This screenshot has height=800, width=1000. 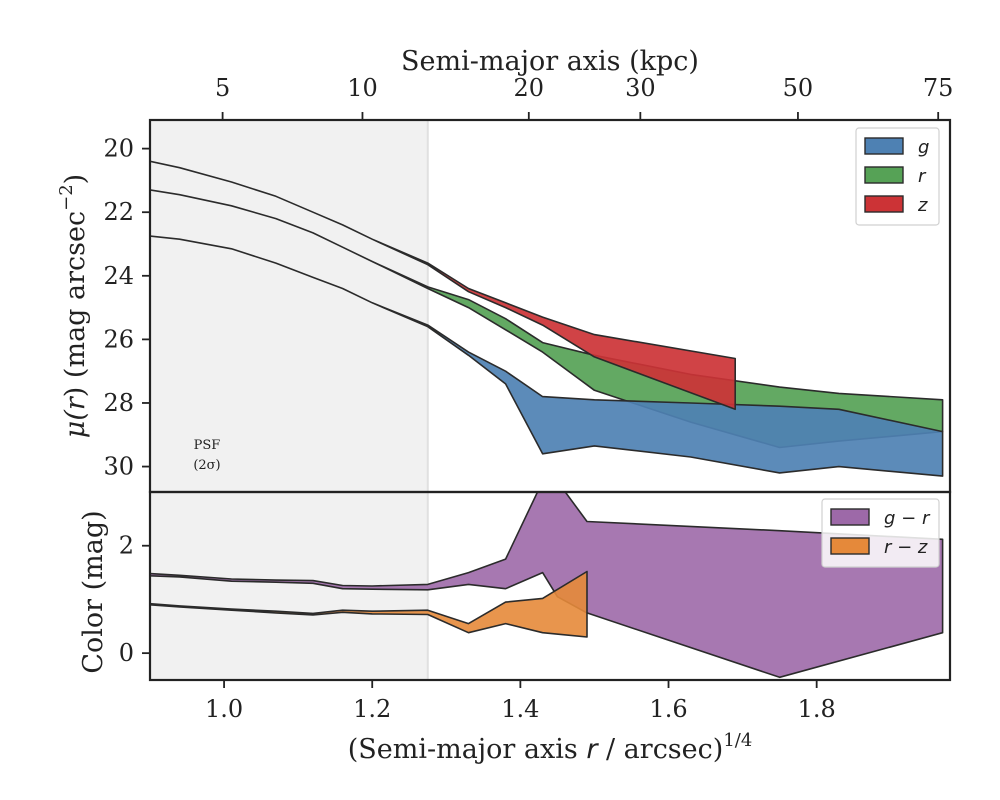 What do you see at coordinates (118, 149) in the screenshot?
I see `y-tick-label-top: 20` at bounding box center [118, 149].